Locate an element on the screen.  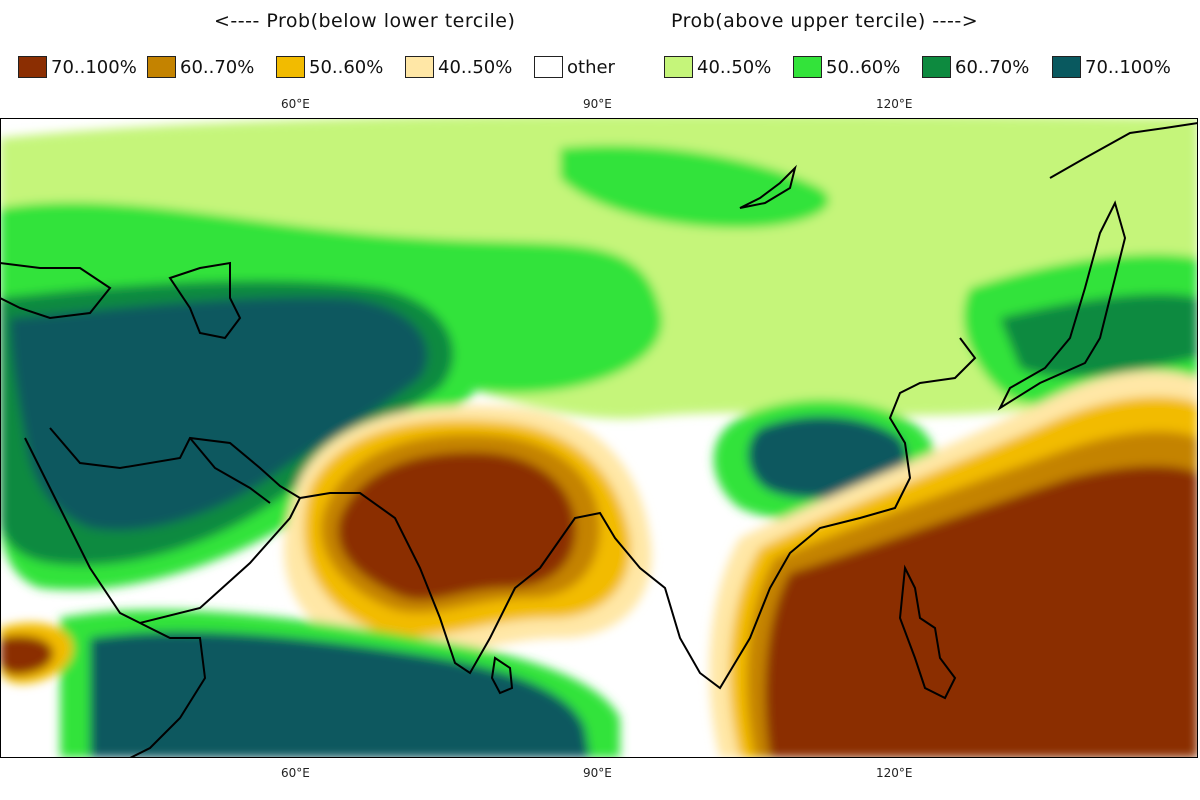
lon-label-top: 60°E is located at coordinates (295, 104).